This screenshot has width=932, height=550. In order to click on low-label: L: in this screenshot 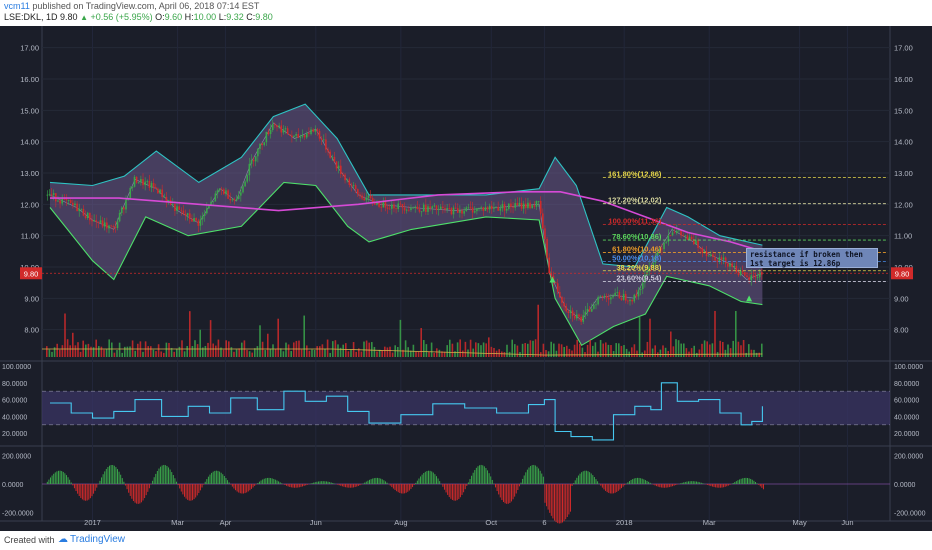, I will do `click(222, 17)`.